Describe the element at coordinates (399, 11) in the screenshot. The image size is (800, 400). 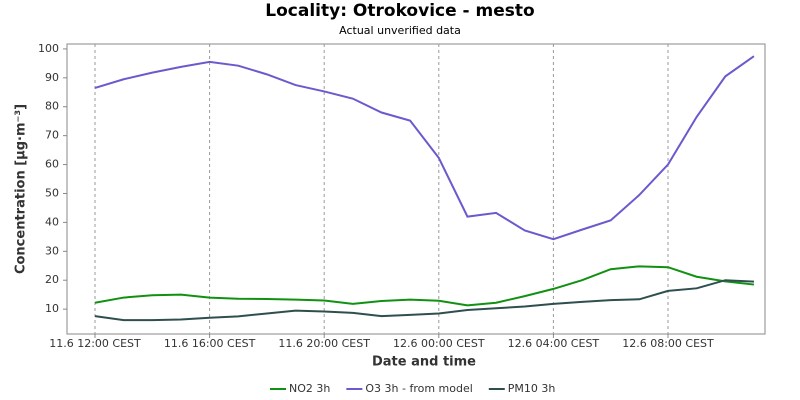
I see `chart-title: Locality: Otrokovice - mesto` at that location.